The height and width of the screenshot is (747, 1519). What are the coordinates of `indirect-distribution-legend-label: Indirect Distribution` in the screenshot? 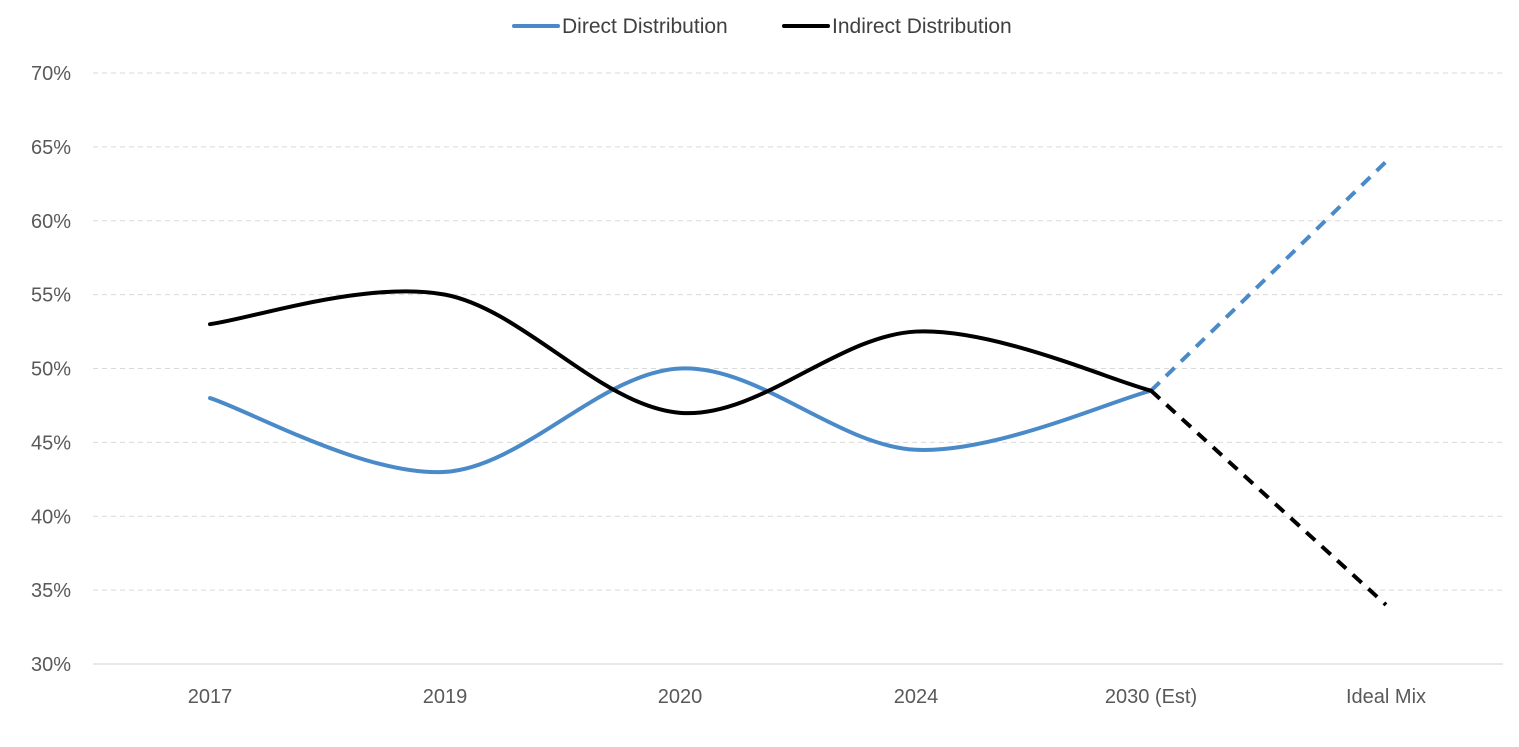 It's located at (922, 26).